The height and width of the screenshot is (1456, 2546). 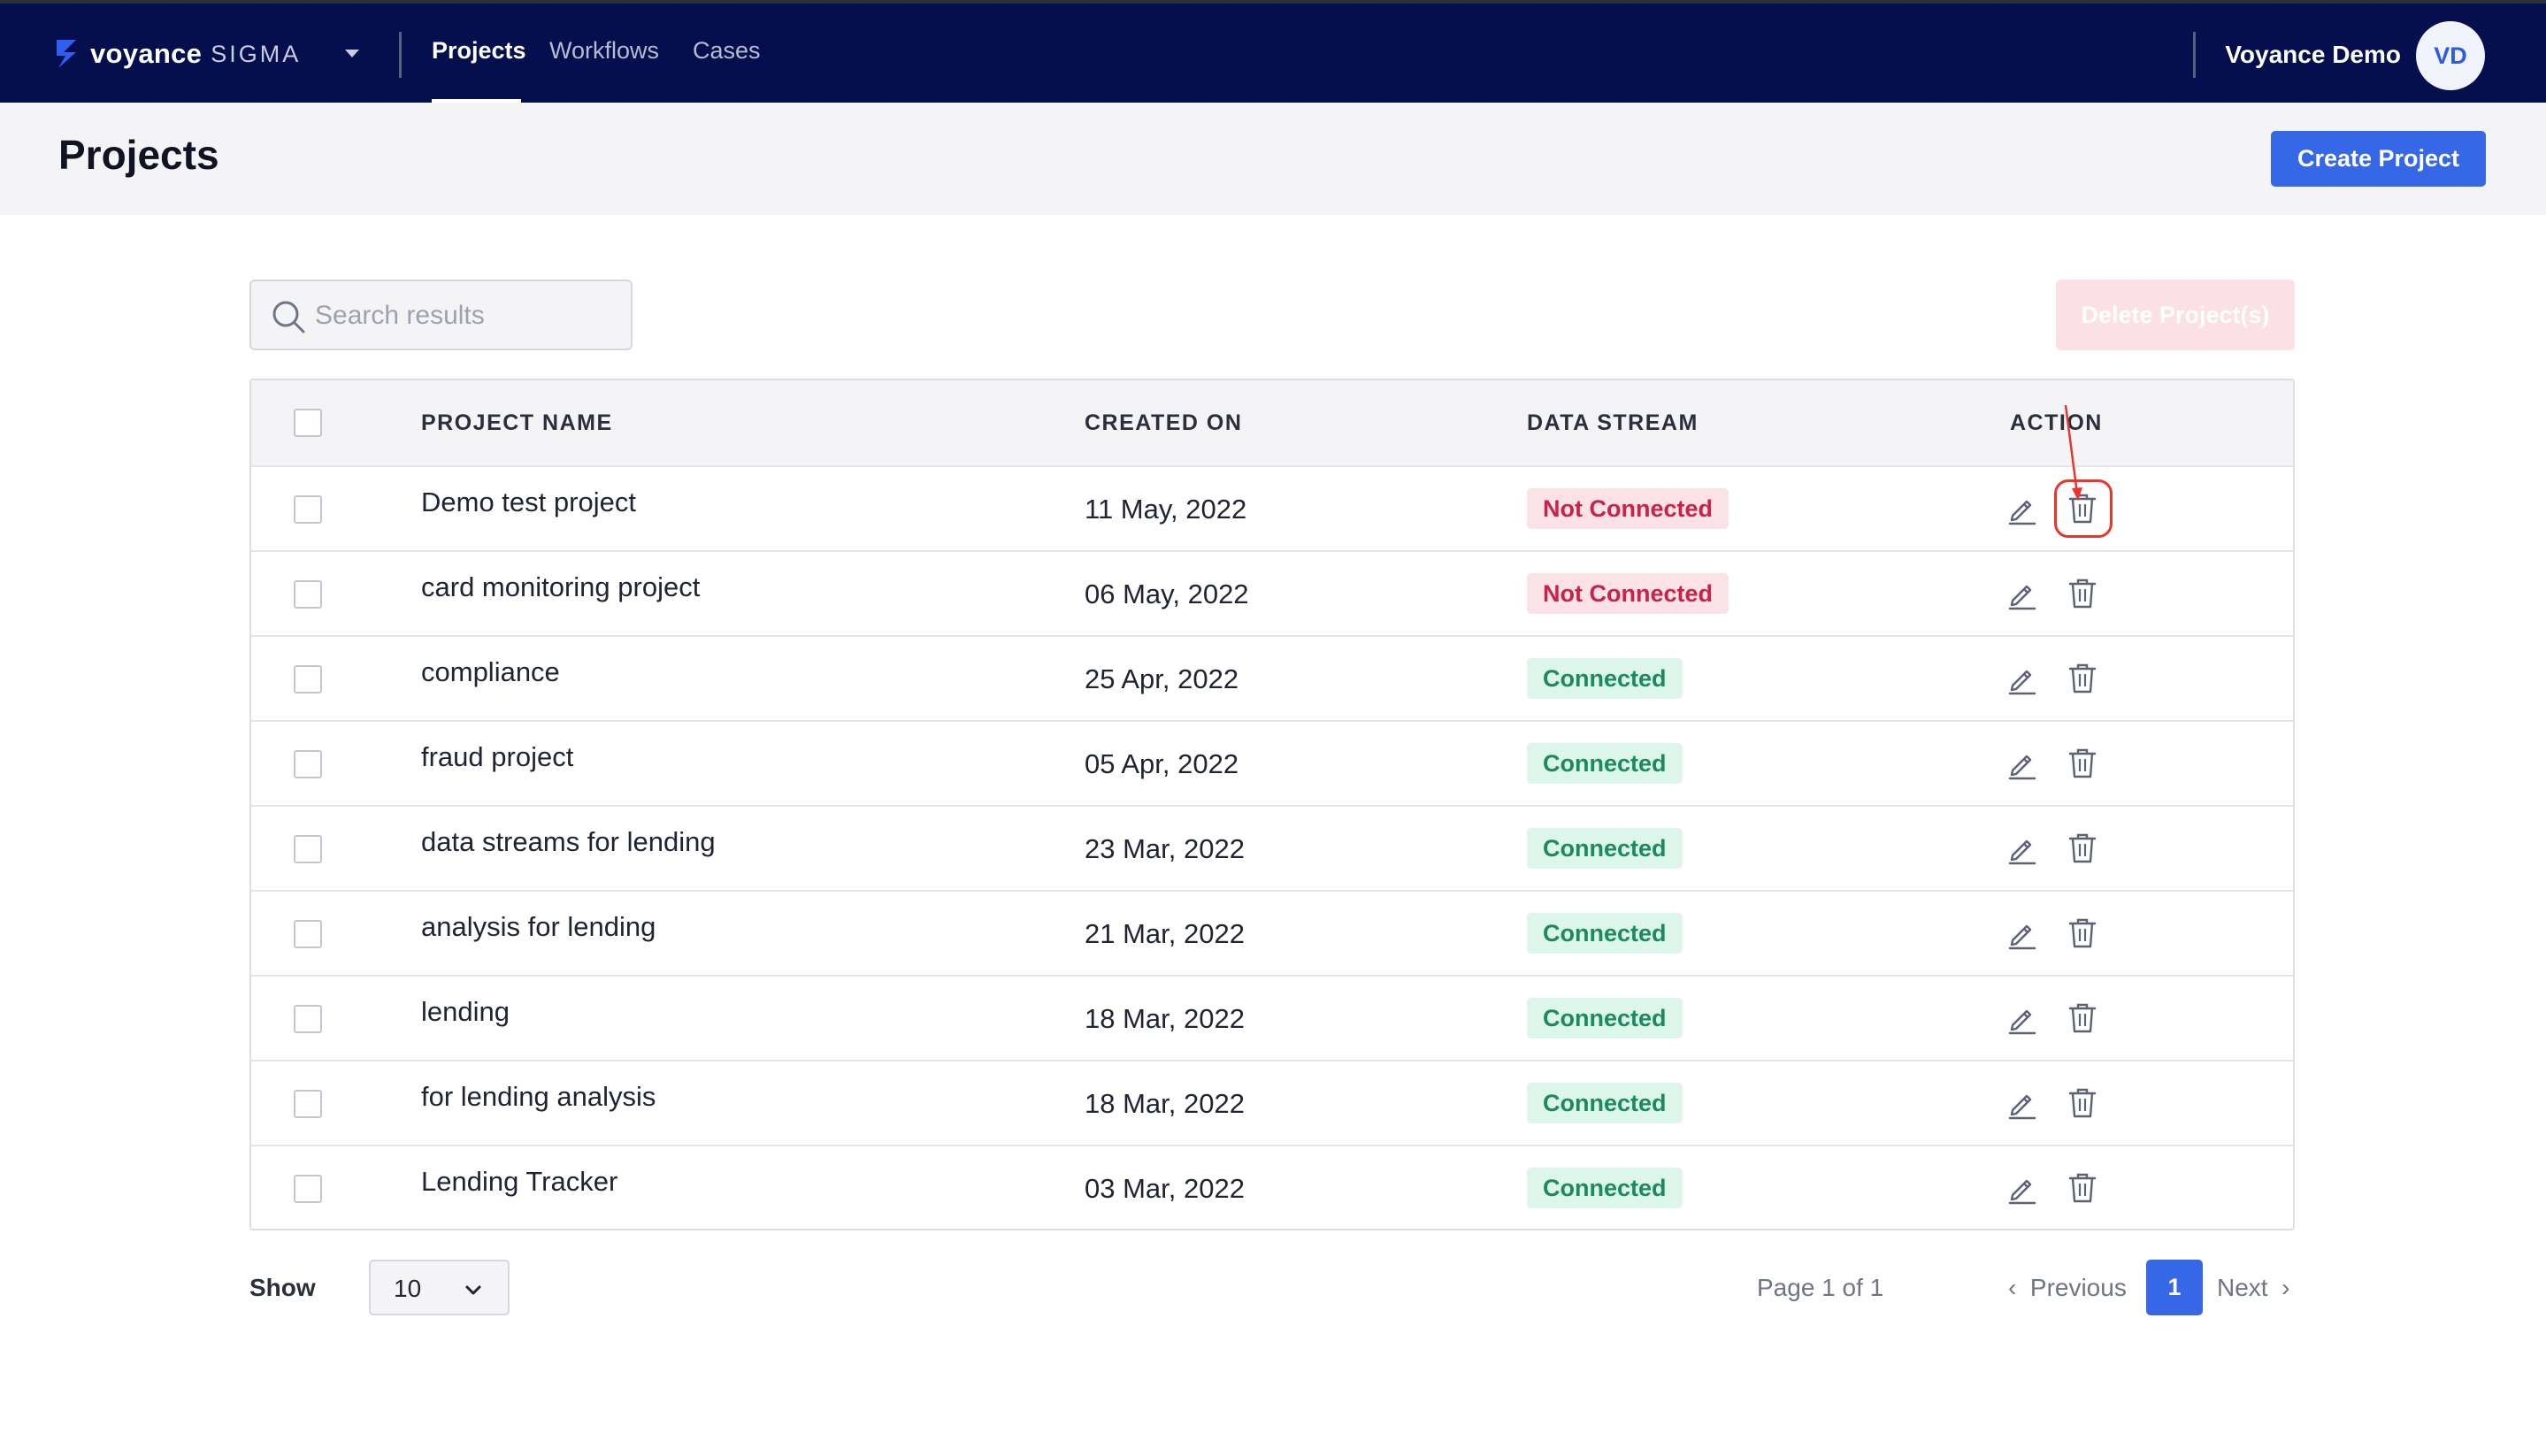 What do you see at coordinates (282, 1287) in the screenshot?
I see `page-size-label: Show` at bounding box center [282, 1287].